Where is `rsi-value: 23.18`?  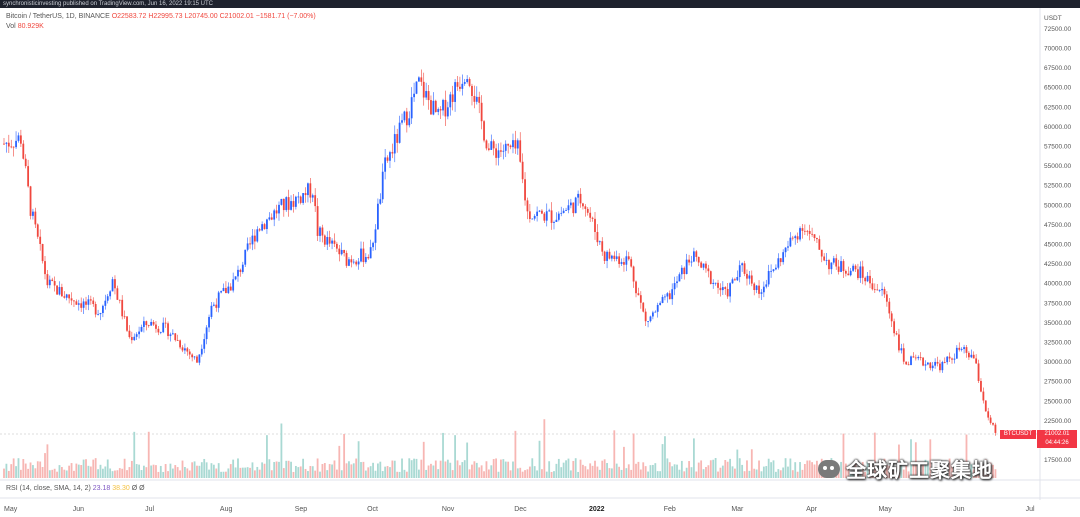 rsi-value: 23.18 is located at coordinates (101, 488).